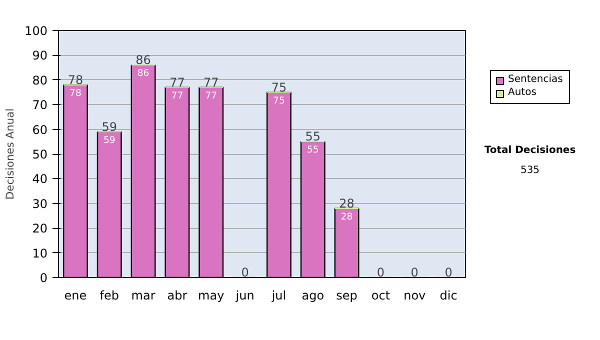  What do you see at coordinates (44, 278) in the screenshot?
I see `y-tick-label: 0` at bounding box center [44, 278].